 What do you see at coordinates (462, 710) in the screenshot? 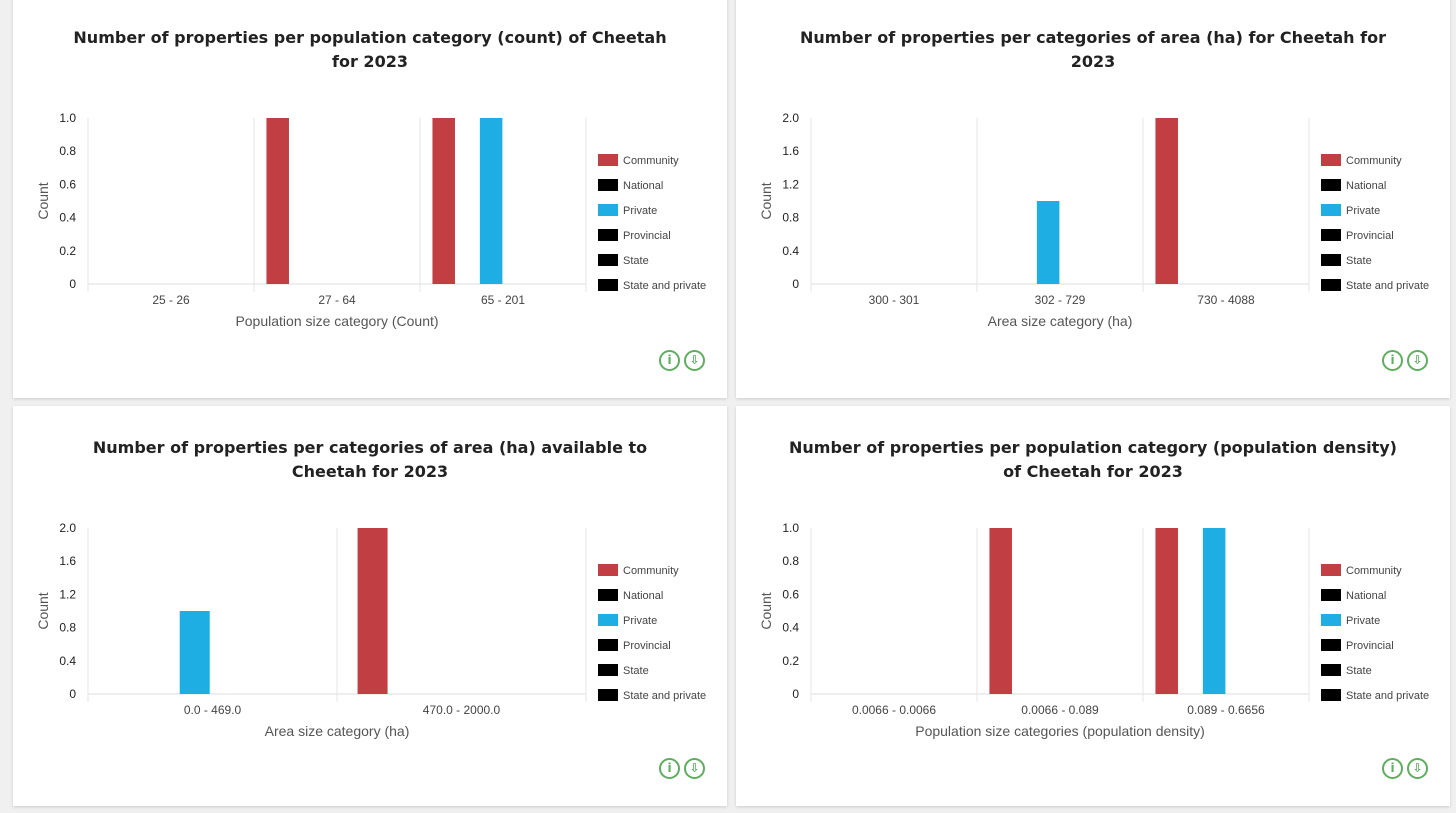
I see `x-tick-label: 470.0 - 2000.0` at bounding box center [462, 710].